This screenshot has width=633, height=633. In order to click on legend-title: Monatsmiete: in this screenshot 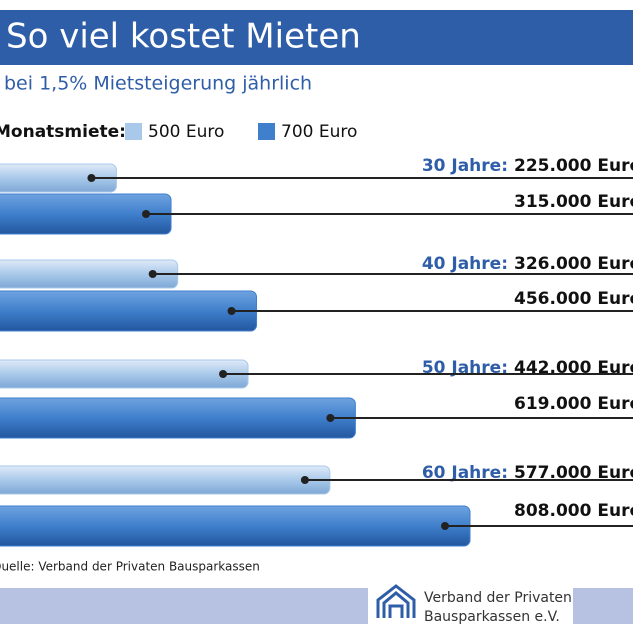, I will do `click(63, 132)`.